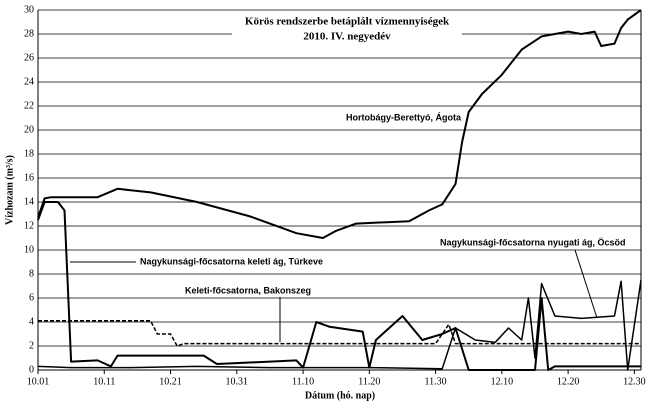  Describe the element at coordinates (38, 381) in the screenshot. I see `x-tick-label: 10.01` at that location.